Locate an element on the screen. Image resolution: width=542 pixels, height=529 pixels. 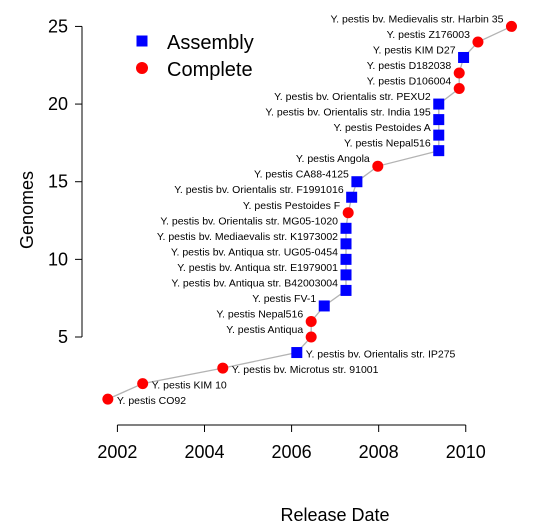
point-label: Y. pestis Angola is located at coordinates (333, 159).